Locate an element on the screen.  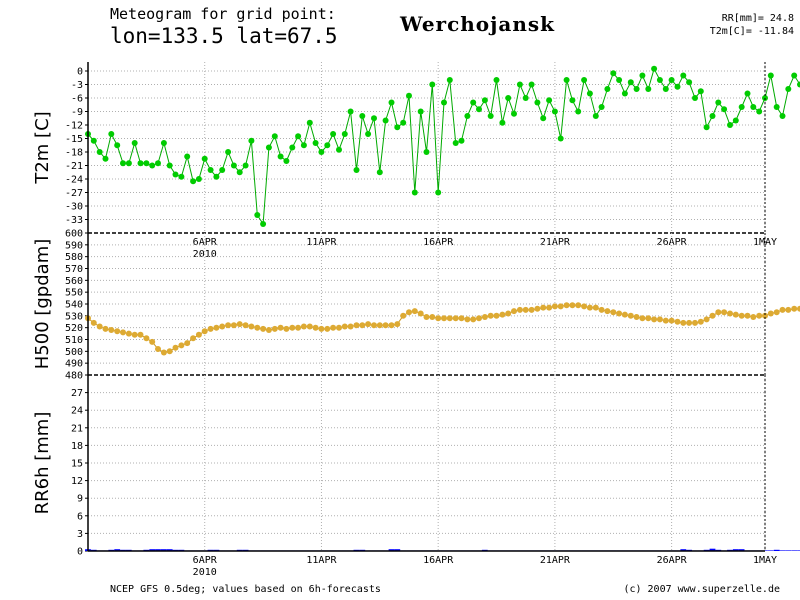
rr-ytick-label: 12 is located at coordinates (77, 481).